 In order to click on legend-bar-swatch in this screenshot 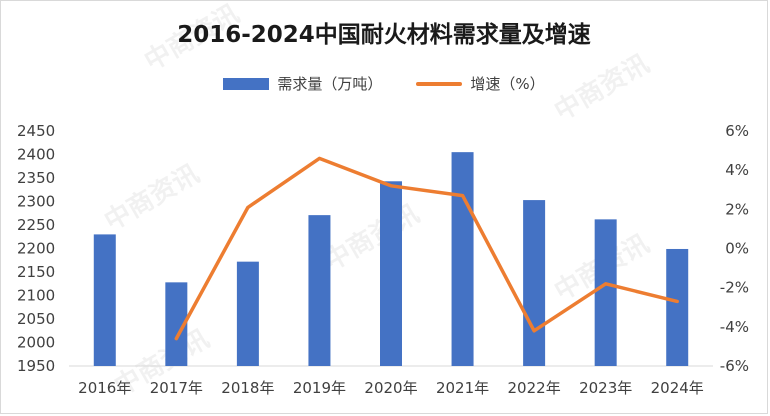, I will do `click(246, 83)`.